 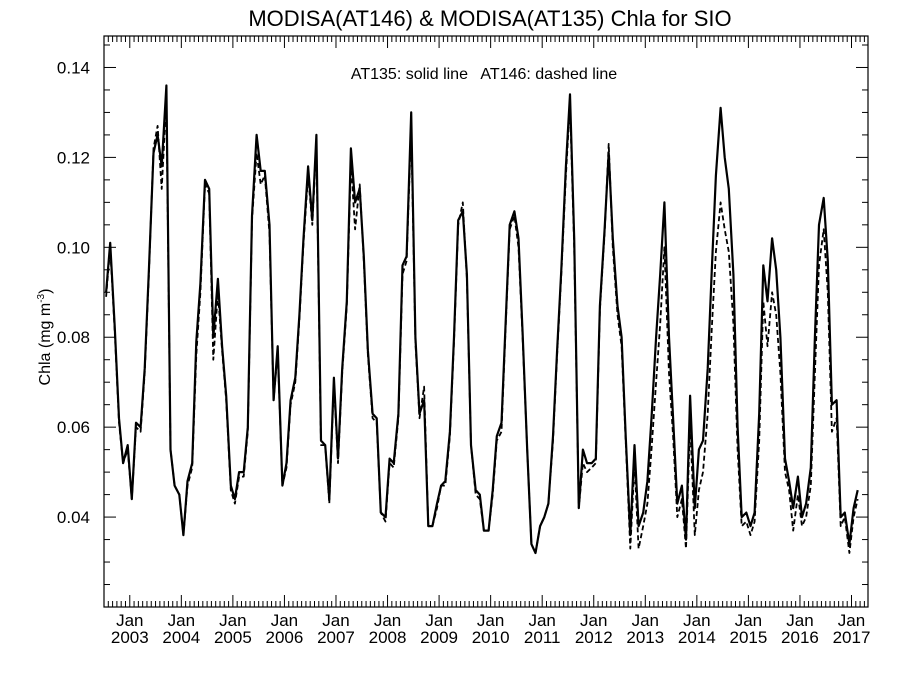 I want to click on y-axis-label-close: ), so click(x=45, y=291).